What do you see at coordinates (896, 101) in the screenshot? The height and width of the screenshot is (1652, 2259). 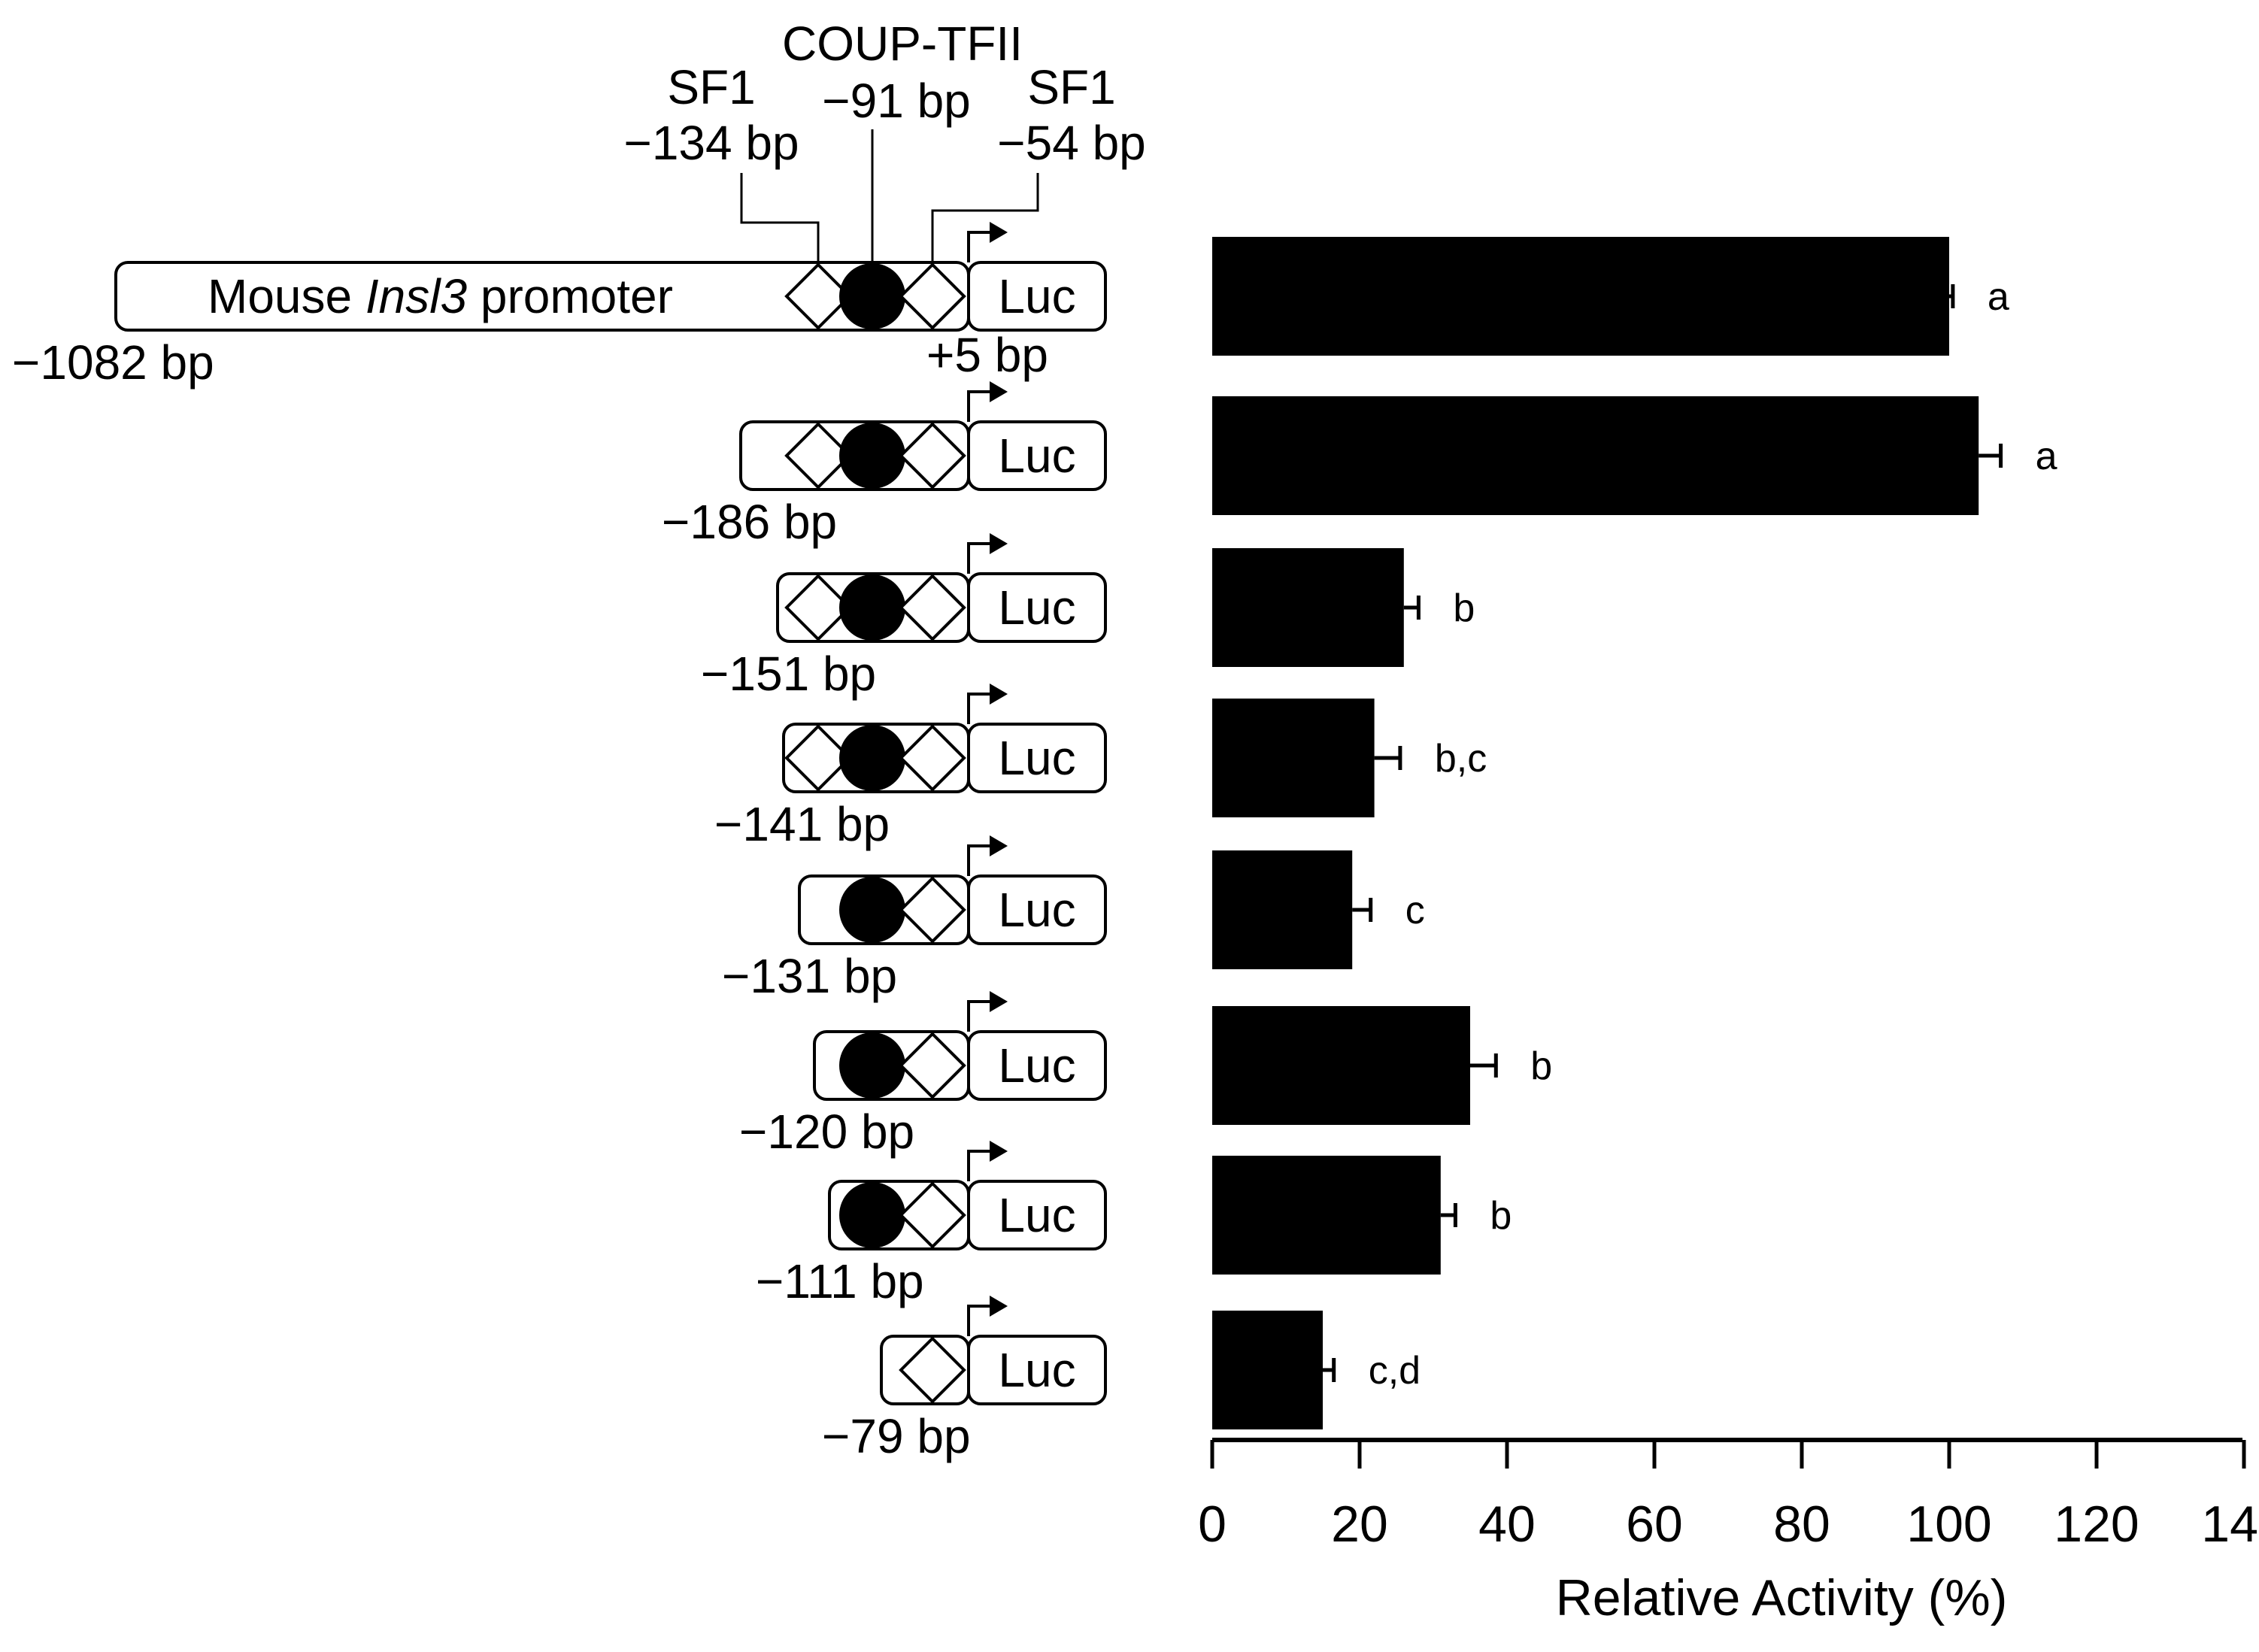 I see `coup-tfii-position: −91 bp` at bounding box center [896, 101].